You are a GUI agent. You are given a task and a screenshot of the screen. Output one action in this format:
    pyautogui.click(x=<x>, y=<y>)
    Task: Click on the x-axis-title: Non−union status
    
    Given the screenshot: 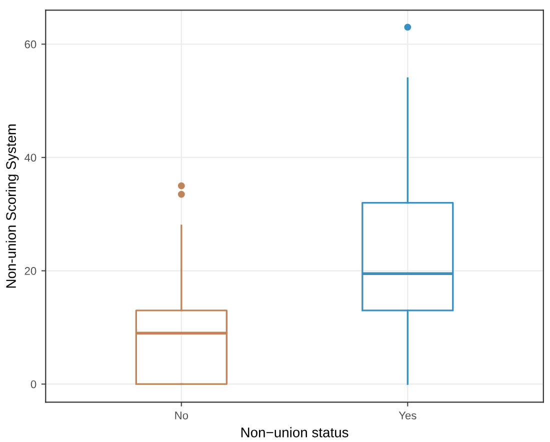 What is the action you would take?
    pyautogui.click(x=294, y=432)
    